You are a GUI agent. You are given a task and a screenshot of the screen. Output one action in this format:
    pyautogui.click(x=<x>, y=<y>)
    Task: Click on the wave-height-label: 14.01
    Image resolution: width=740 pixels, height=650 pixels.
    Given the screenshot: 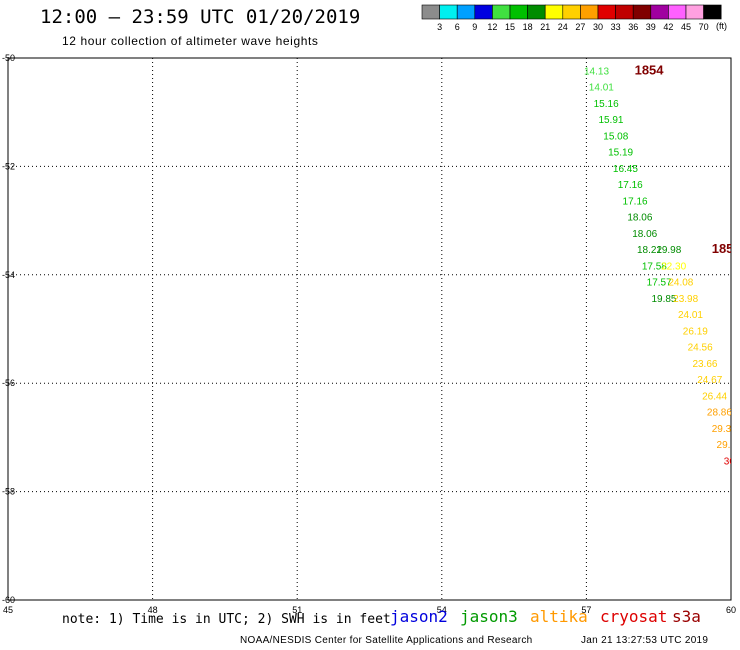 What is the action you would take?
    pyautogui.click(x=601, y=88)
    